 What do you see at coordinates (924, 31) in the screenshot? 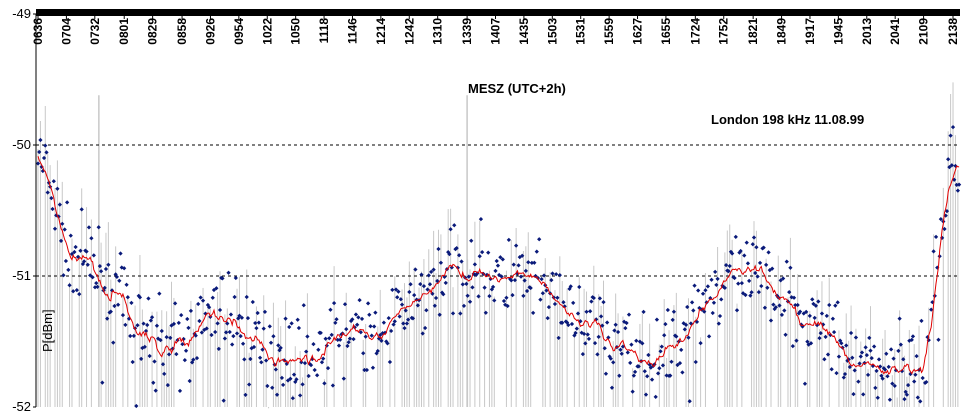
I see `x-tick-label: 2109` at bounding box center [924, 31].